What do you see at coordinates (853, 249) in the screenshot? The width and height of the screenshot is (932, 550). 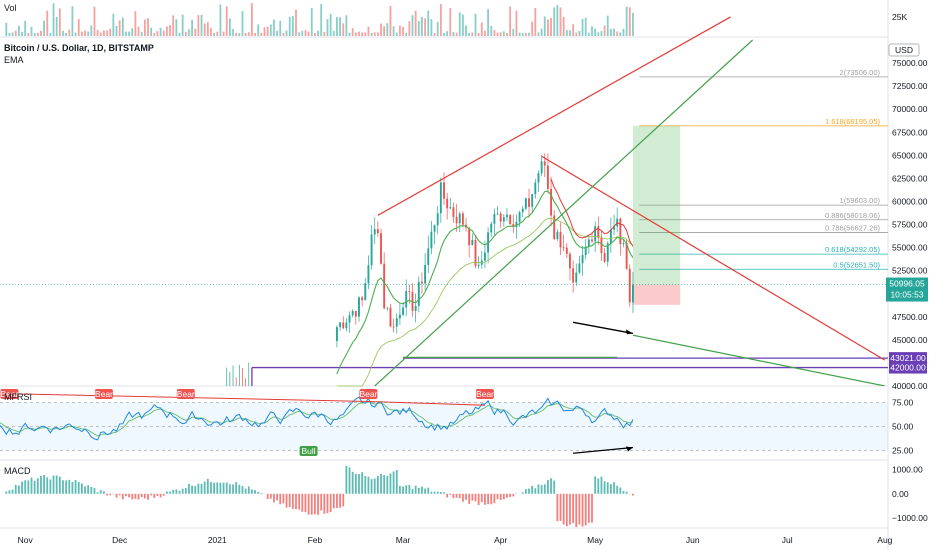 I see `fib-label: 0.618(54292.05)` at bounding box center [853, 249].